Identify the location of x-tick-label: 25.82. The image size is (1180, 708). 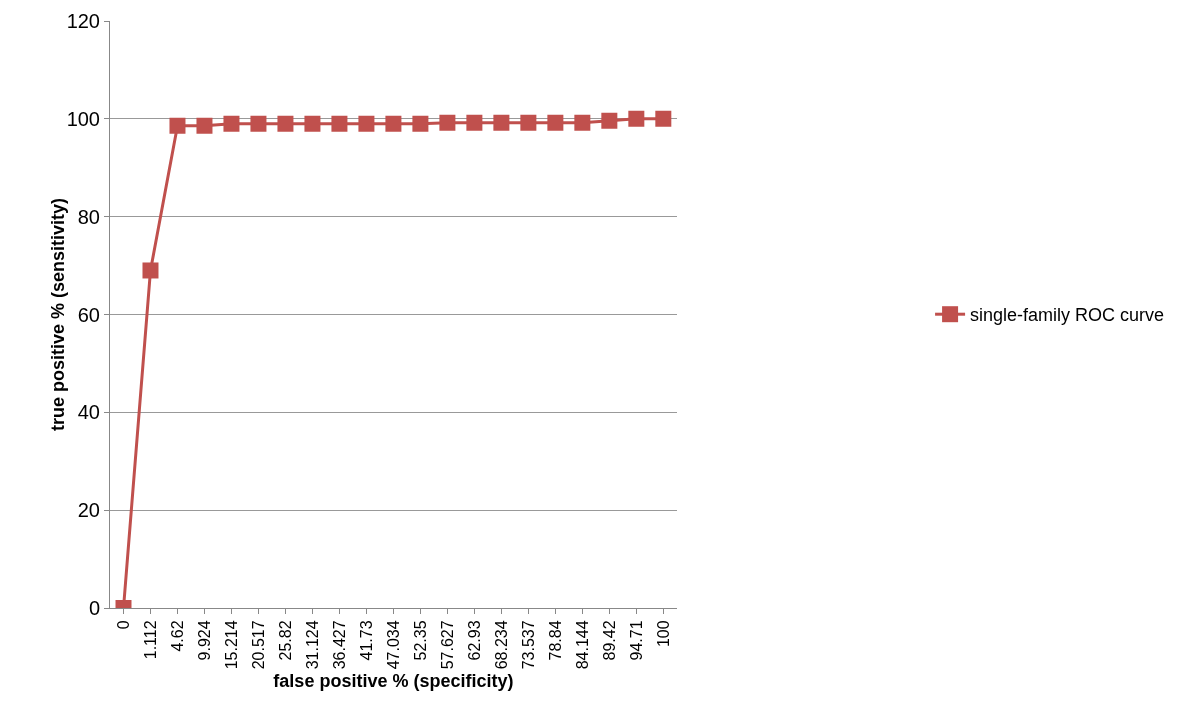
(285, 640).